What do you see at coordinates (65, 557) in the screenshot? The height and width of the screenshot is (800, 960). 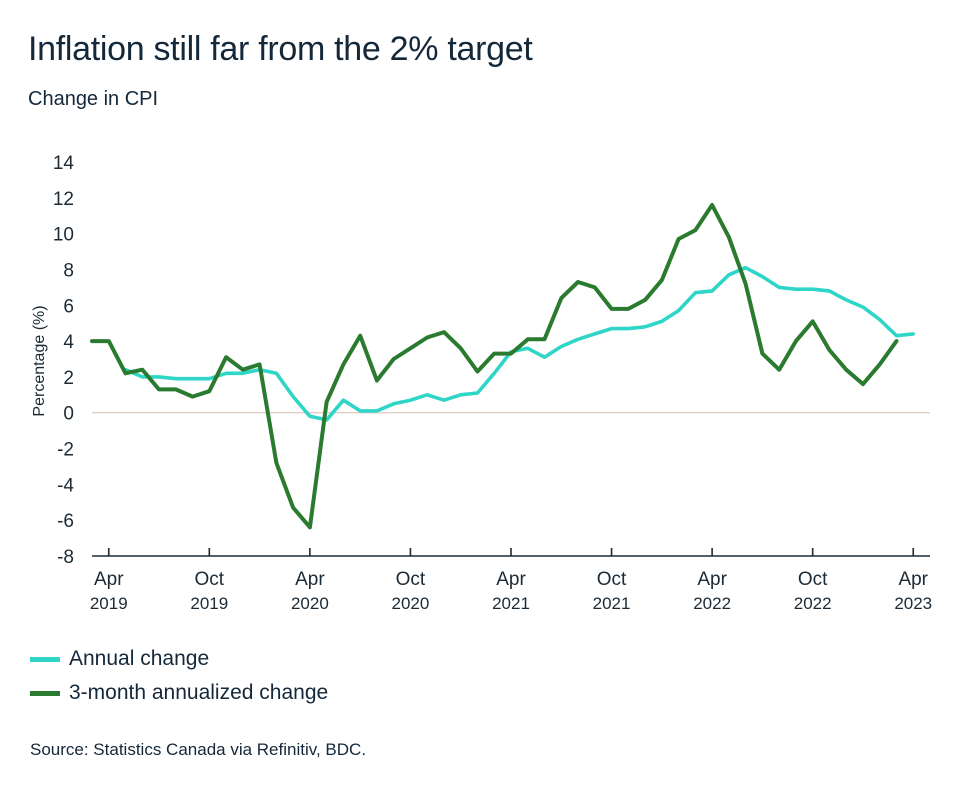 I see `y-tick-label: -8` at bounding box center [65, 557].